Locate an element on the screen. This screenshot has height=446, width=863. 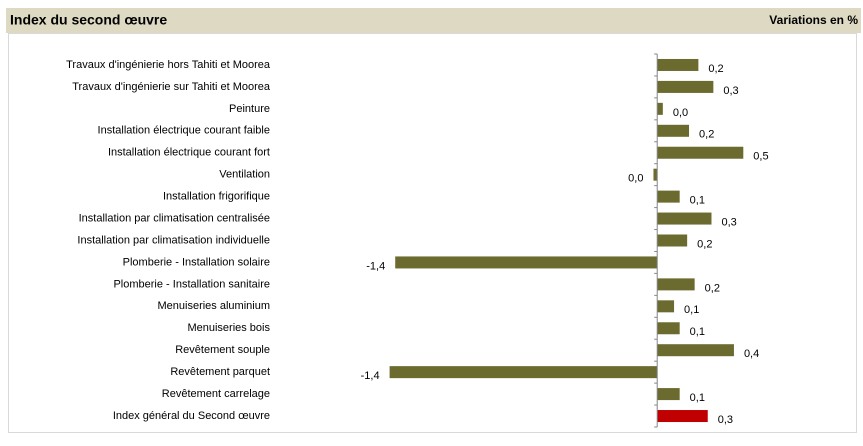
chart-subtitle: Variations en % is located at coordinates (813, 20).